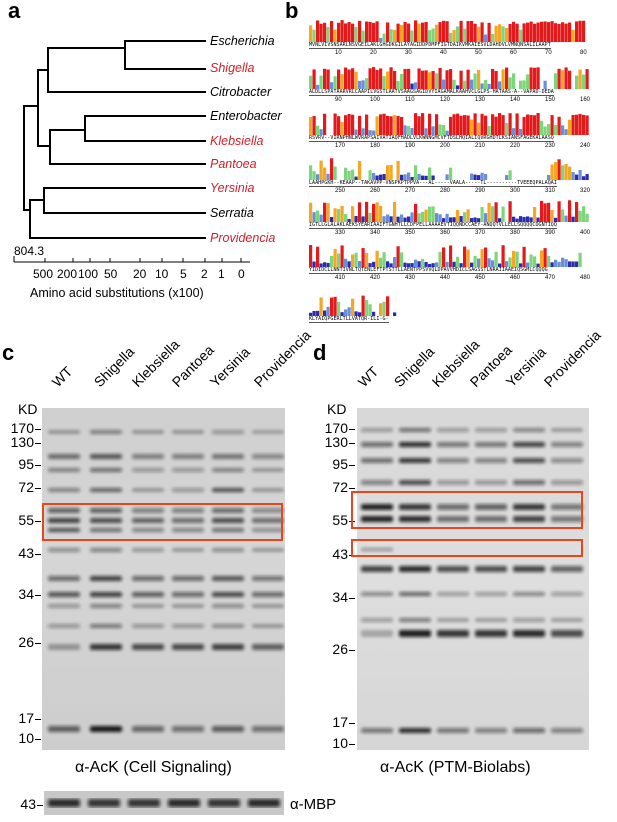  Describe the element at coordinates (334, 554) in the screenshot. I see `mw-marker: 43` at that location.